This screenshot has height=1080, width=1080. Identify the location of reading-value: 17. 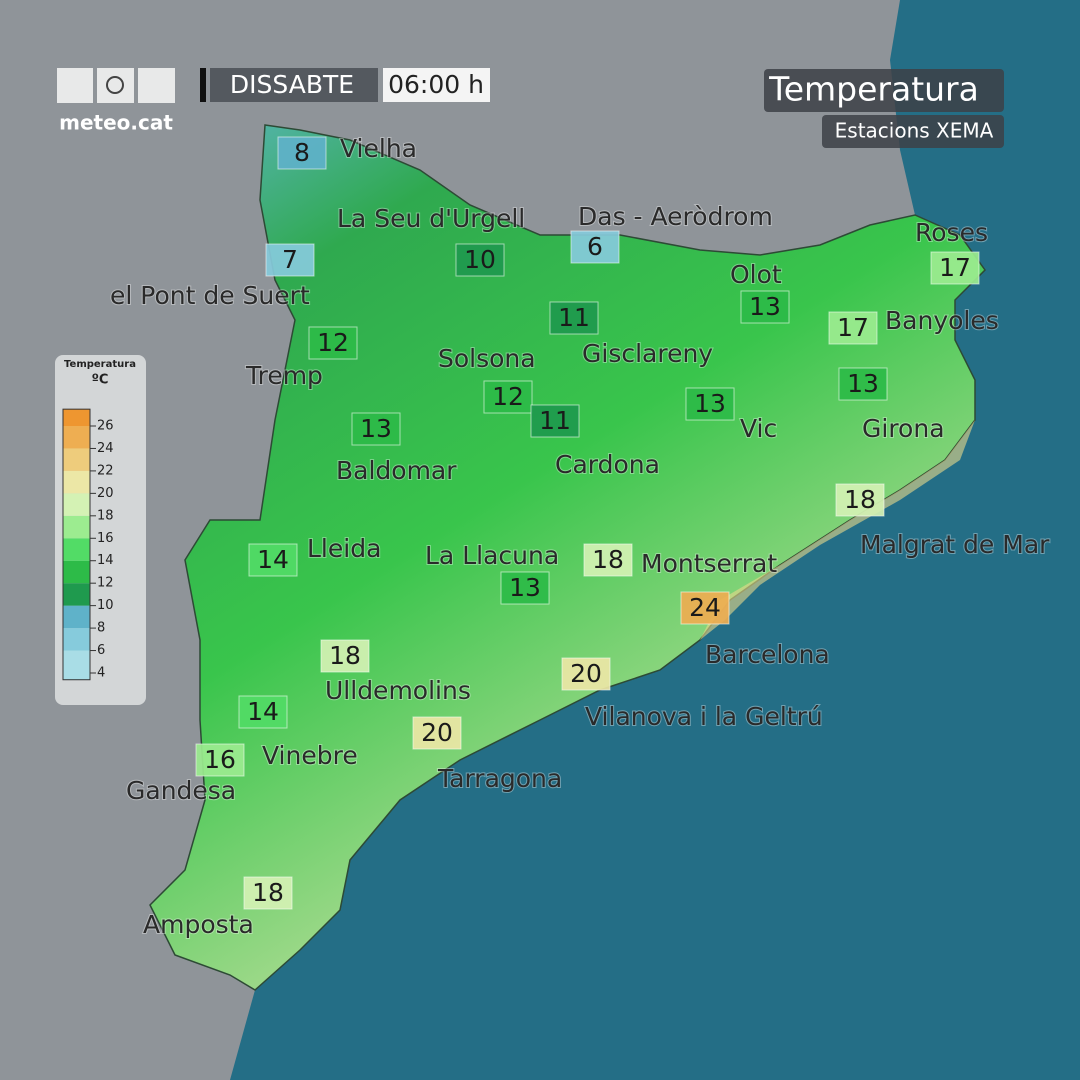
(955, 267).